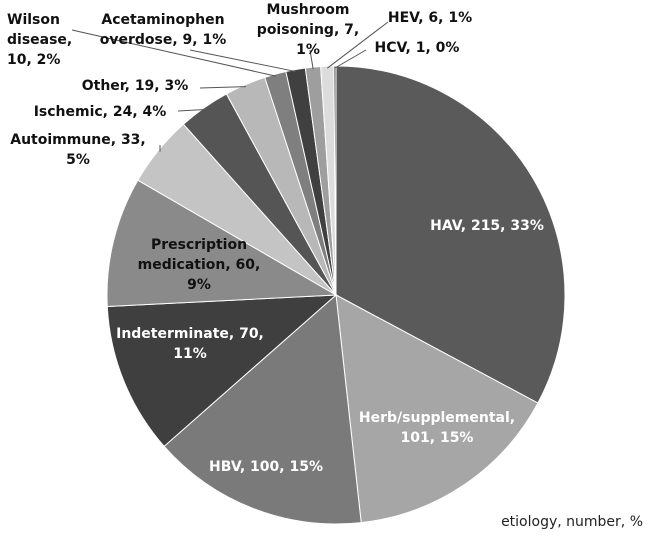  What do you see at coordinates (163, 30) in the screenshot?
I see `data-label: Acetaminophen overdose, 9, 1%` at bounding box center [163, 30].